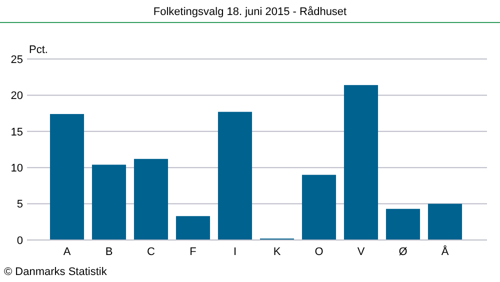  I want to click on y-tick-label: 20, so click(16, 96).